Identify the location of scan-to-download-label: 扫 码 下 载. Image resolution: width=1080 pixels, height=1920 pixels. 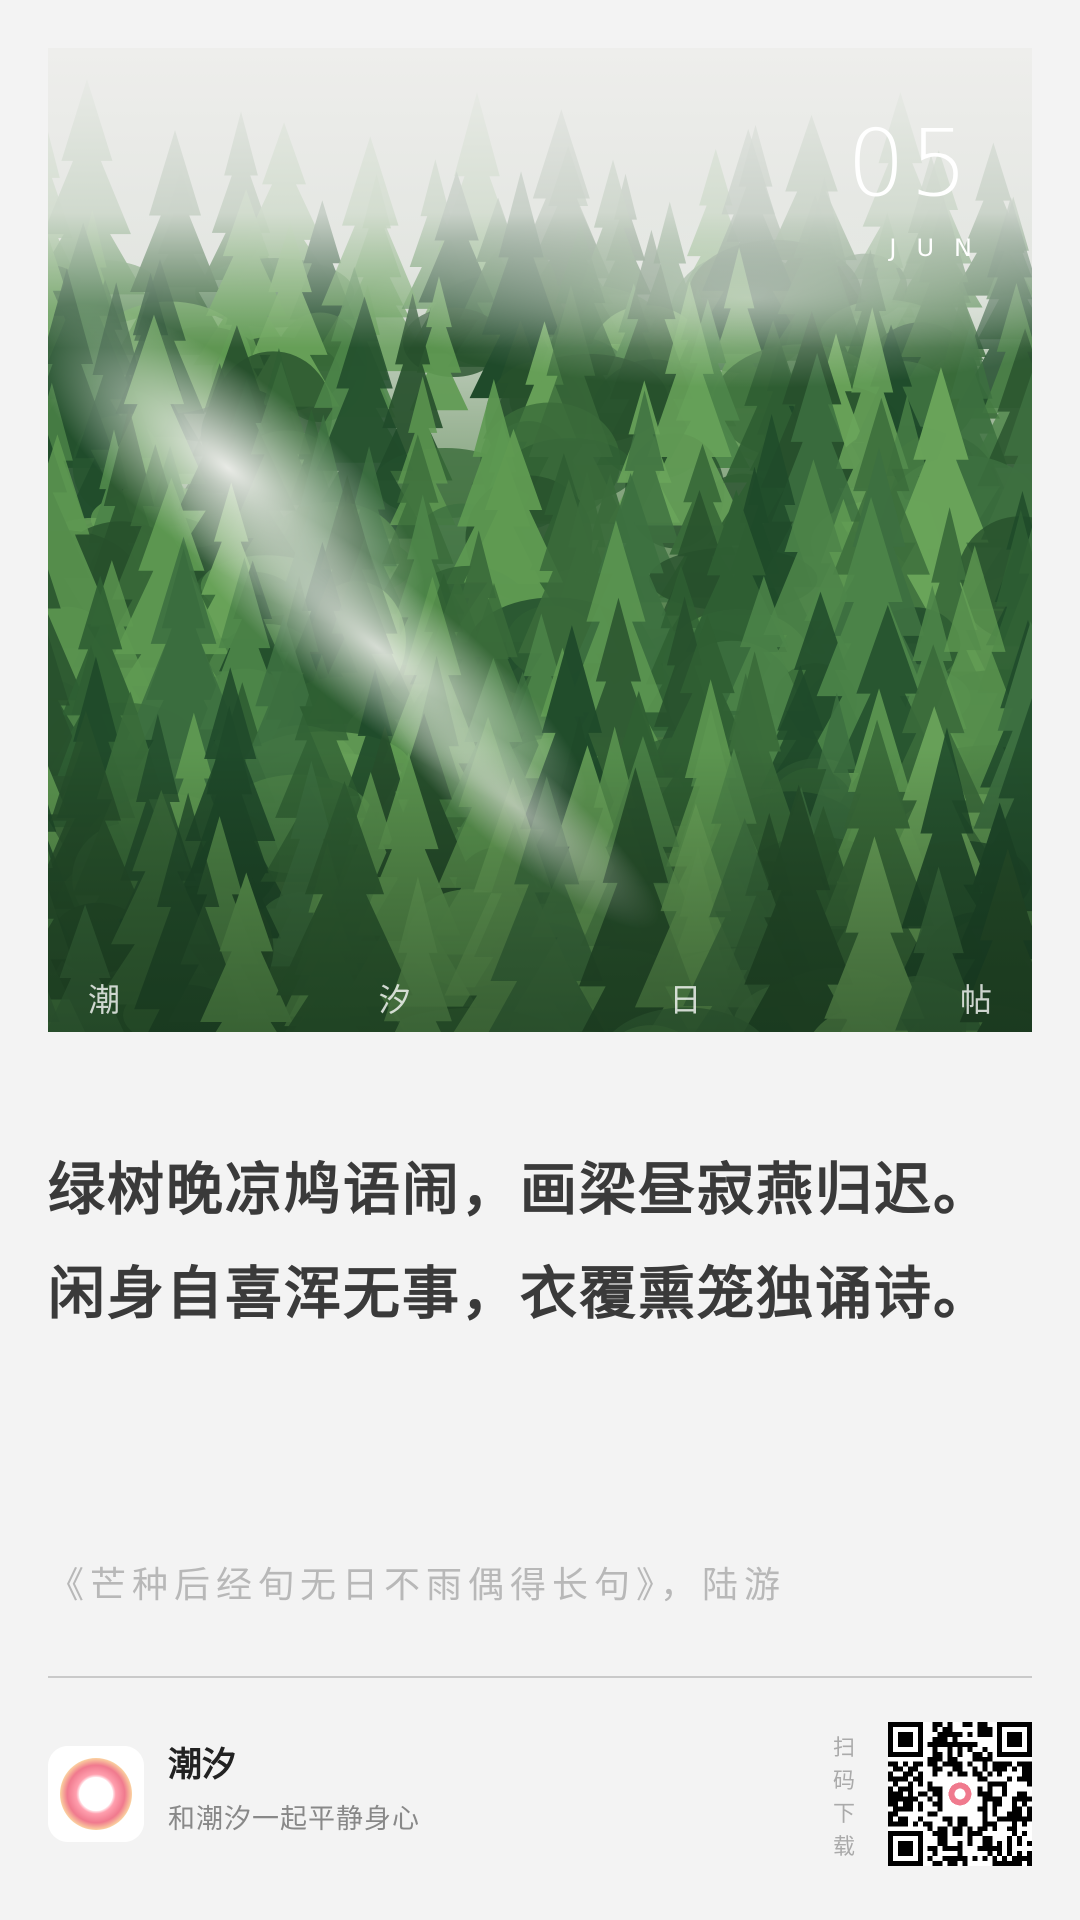
(844, 1798).